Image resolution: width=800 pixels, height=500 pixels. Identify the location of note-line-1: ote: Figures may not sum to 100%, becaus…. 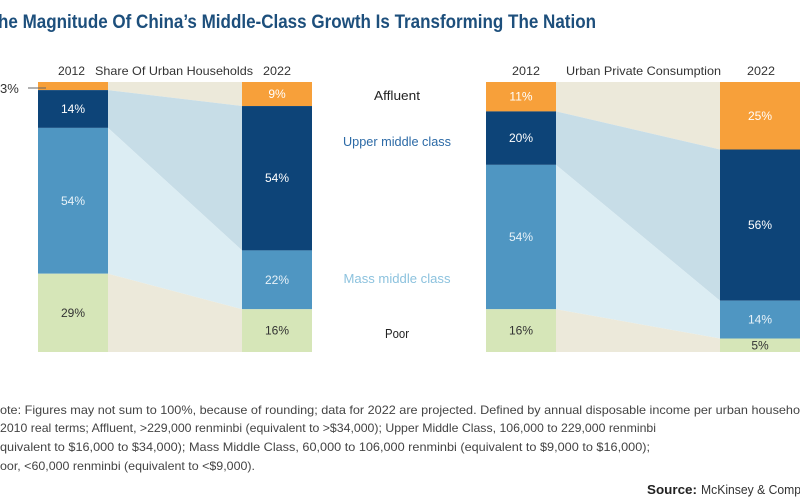
(400, 410).